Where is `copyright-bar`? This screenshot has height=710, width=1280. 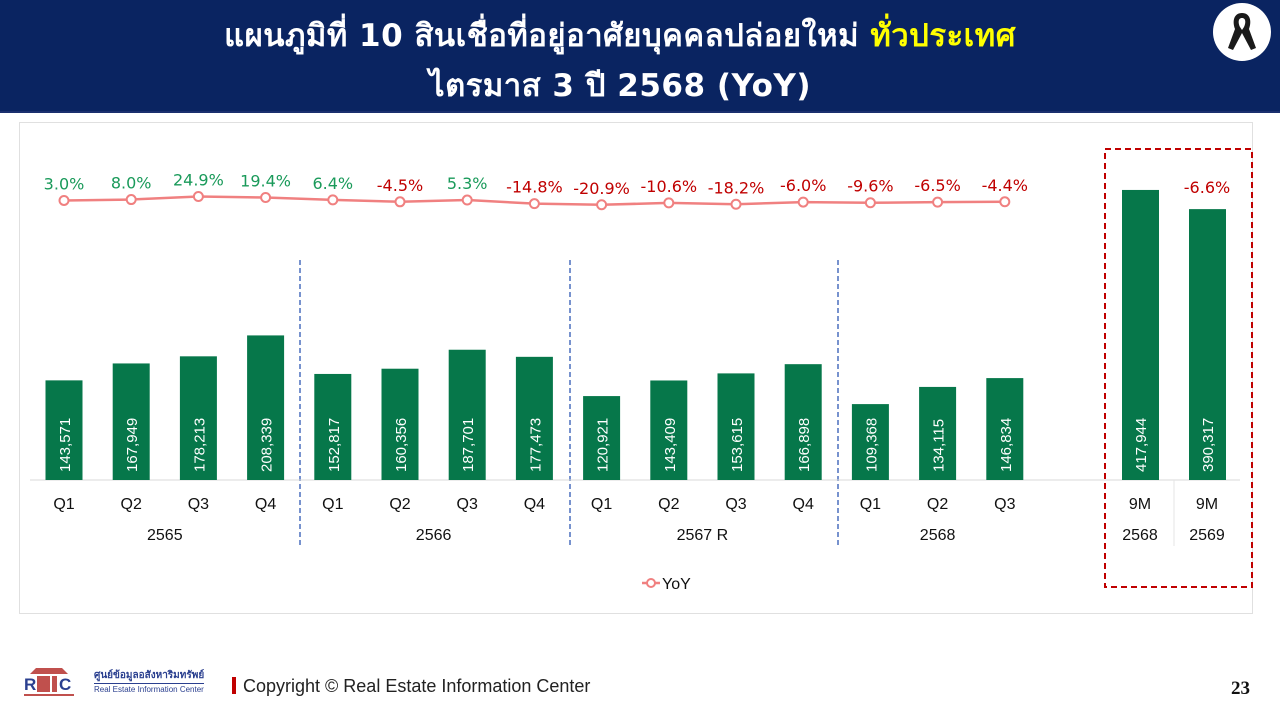
copyright-bar is located at coordinates (234, 685).